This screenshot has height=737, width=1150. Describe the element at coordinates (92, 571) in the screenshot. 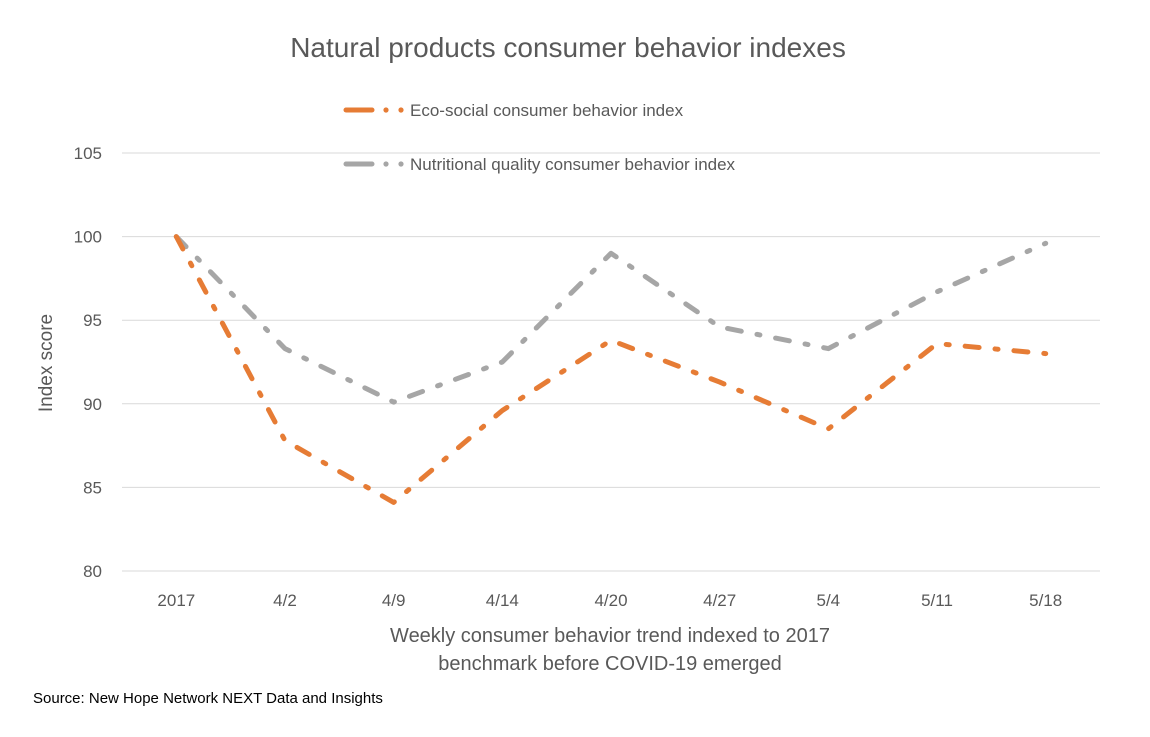

I see `y-tick-label: 80` at that location.